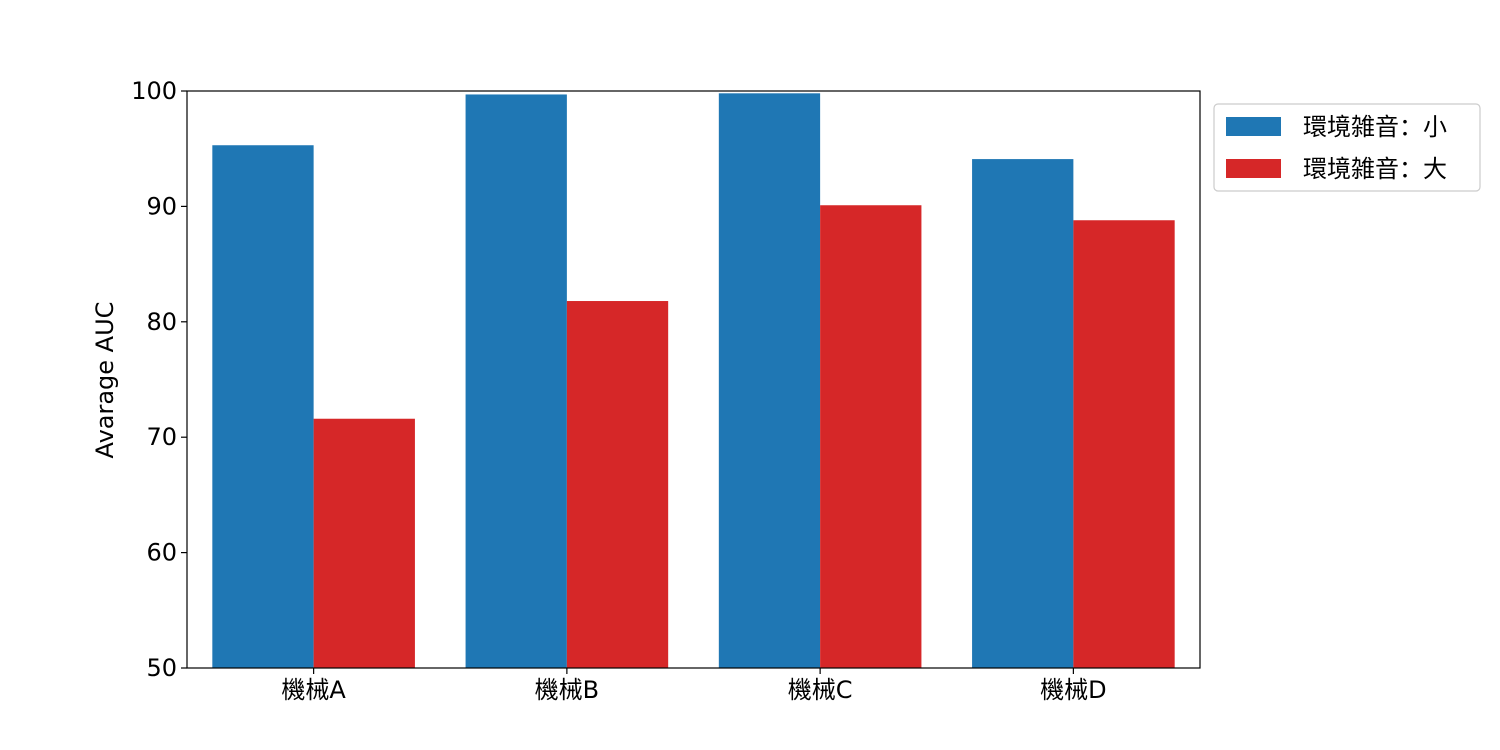 The image size is (1500, 750). What do you see at coordinates (161, 206) in the screenshot?
I see `y-tick-label: 90` at bounding box center [161, 206].